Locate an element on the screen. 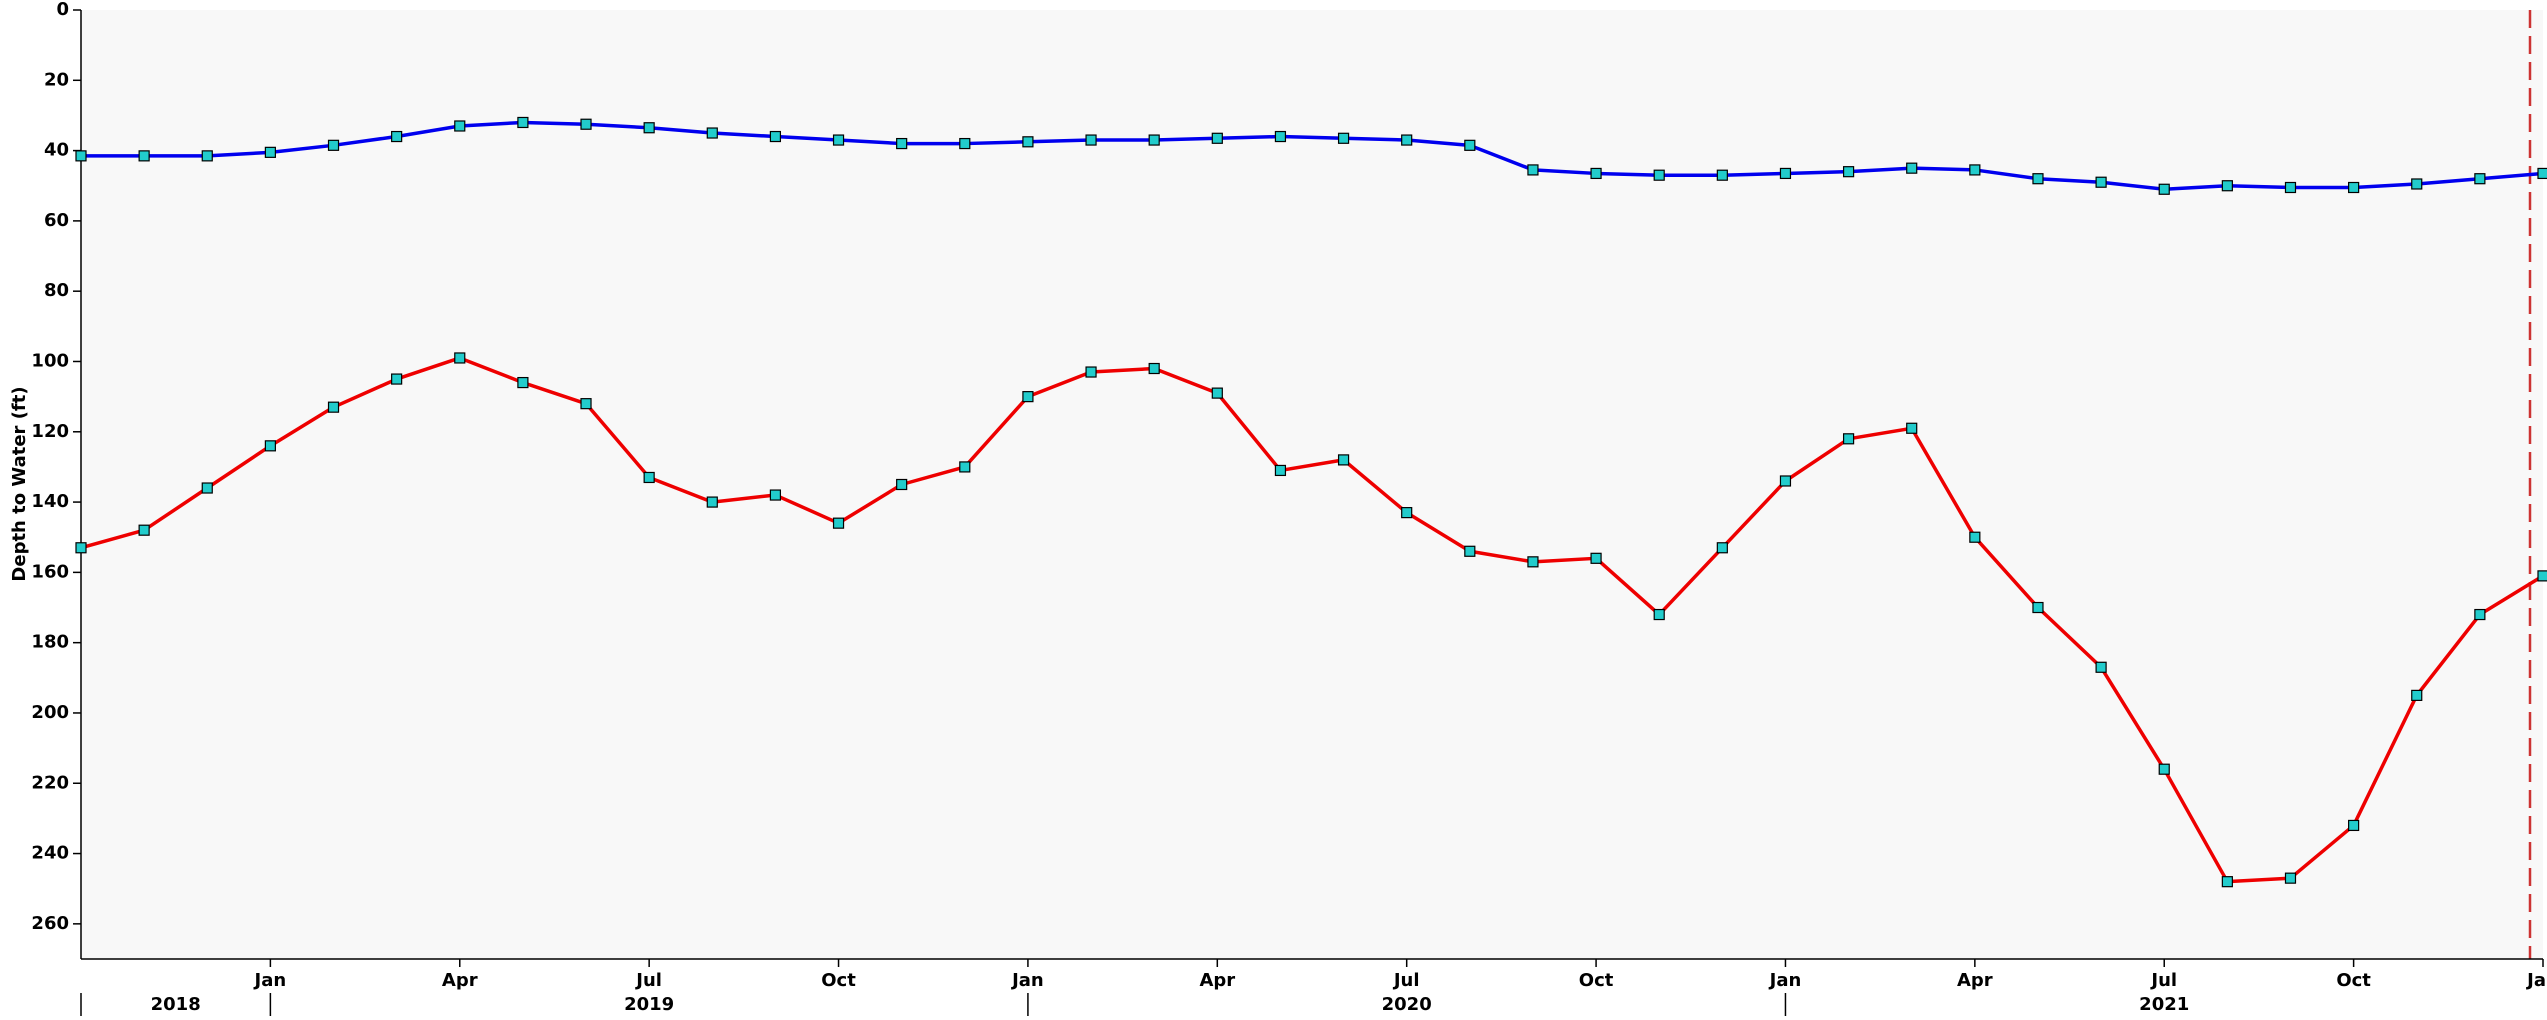 The width and height of the screenshot is (2547, 1020). y-tick-label: 180 is located at coordinates (50, 642).